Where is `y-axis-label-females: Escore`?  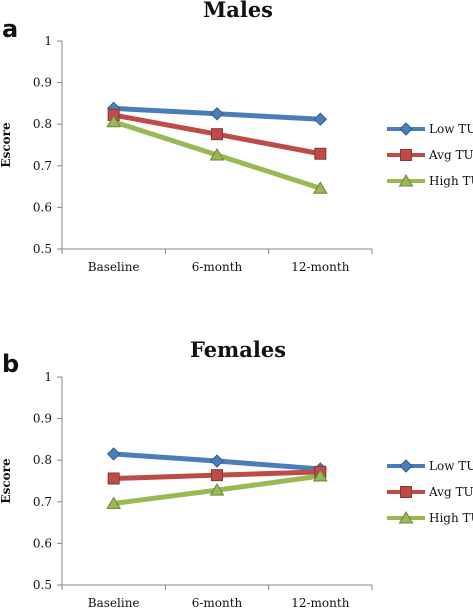
y-axis-label-females: Escore is located at coordinates (6, 481).